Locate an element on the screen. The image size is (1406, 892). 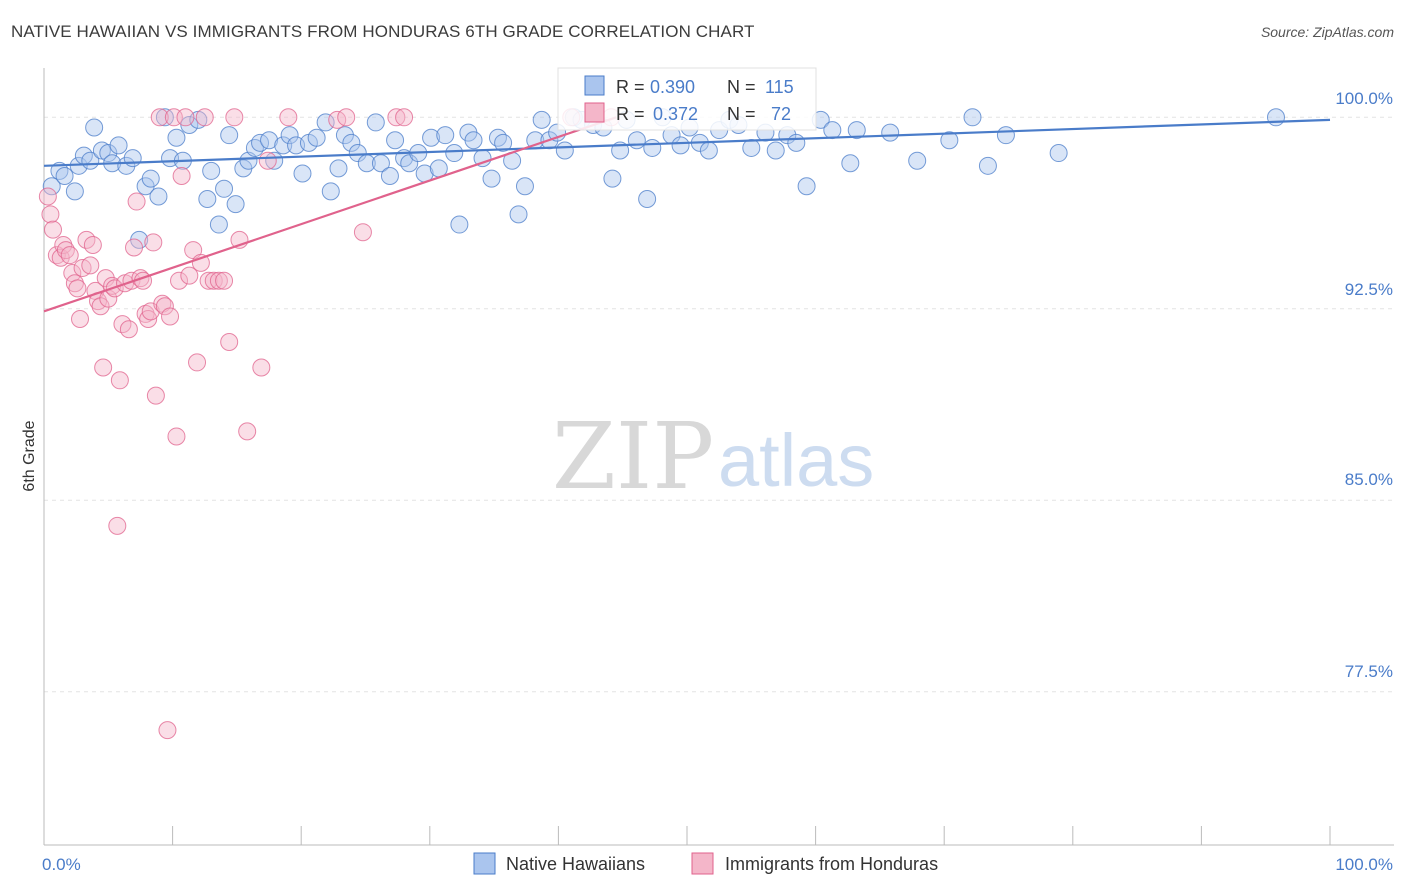
trend-line-native-hawaiians is located at coordinates (687, 142).